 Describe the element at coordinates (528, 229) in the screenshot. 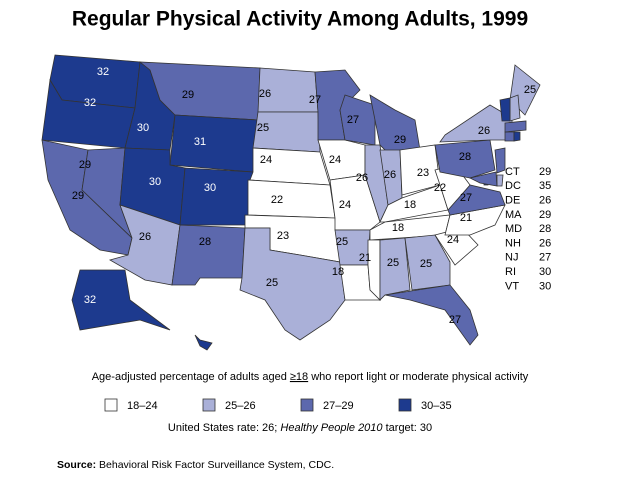

I see `small-state-list: CT 29 DC 35 DE 26 MA 29 MD 28 NH 26 NJ 27 RI 30 VT 30` at that location.